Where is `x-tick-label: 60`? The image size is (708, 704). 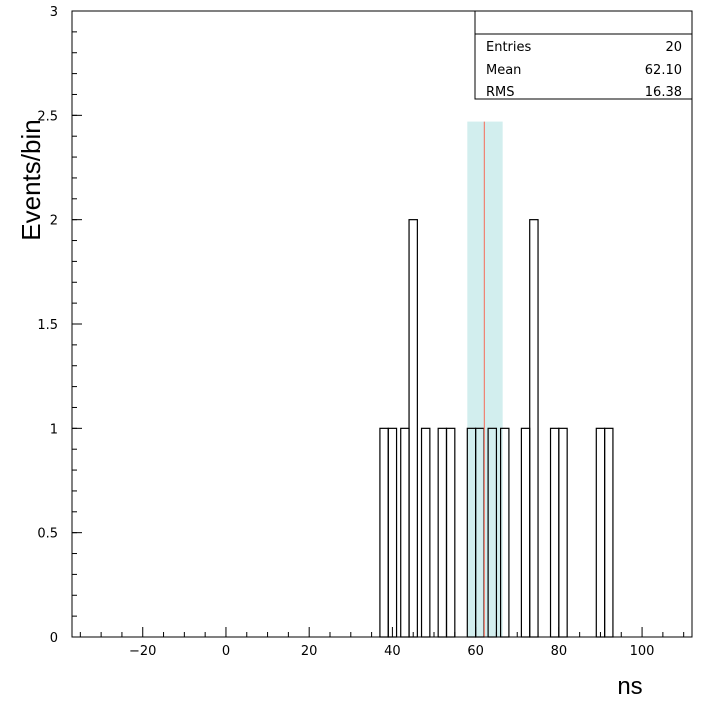
x-tick-label: 60 is located at coordinates (475, 651).